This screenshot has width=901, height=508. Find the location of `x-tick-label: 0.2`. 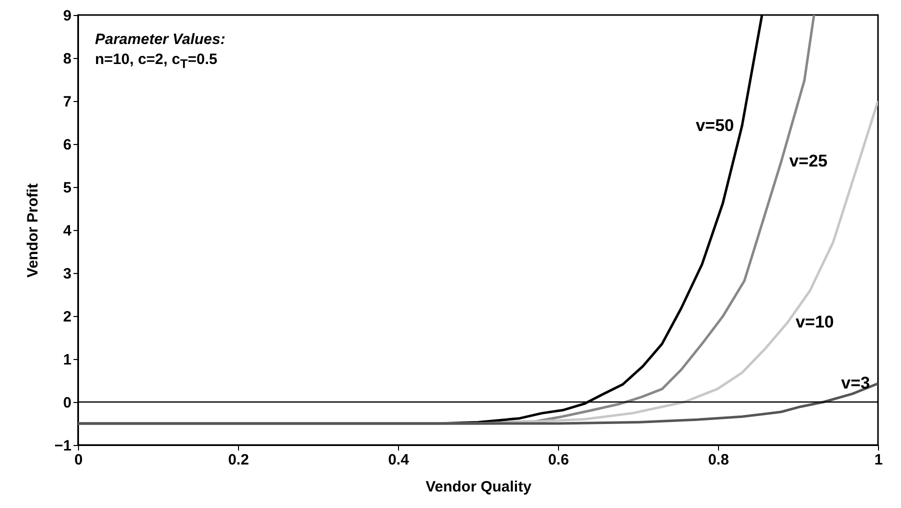

x-tick-label: 0.2 is located at coordinates (238, 460).